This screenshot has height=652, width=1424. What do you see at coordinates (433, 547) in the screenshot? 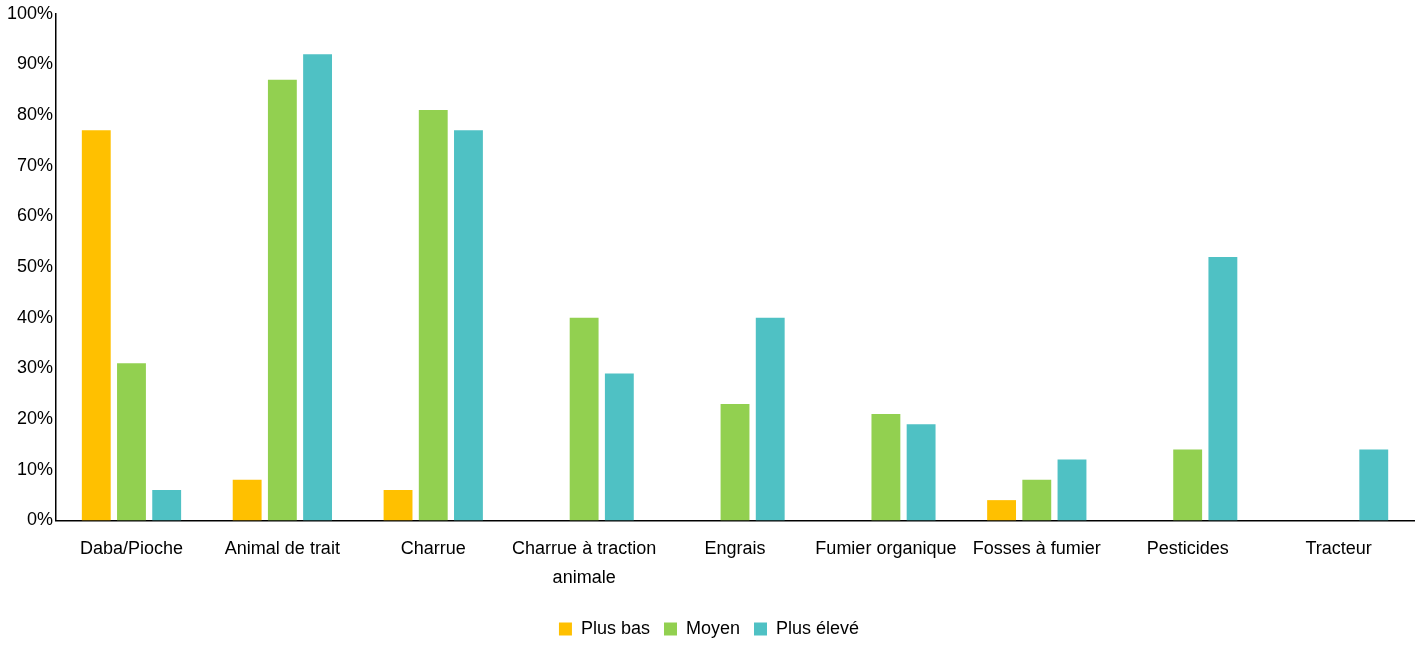
I see `x-tick-label: Charrue` at bounding box center [433, 547].